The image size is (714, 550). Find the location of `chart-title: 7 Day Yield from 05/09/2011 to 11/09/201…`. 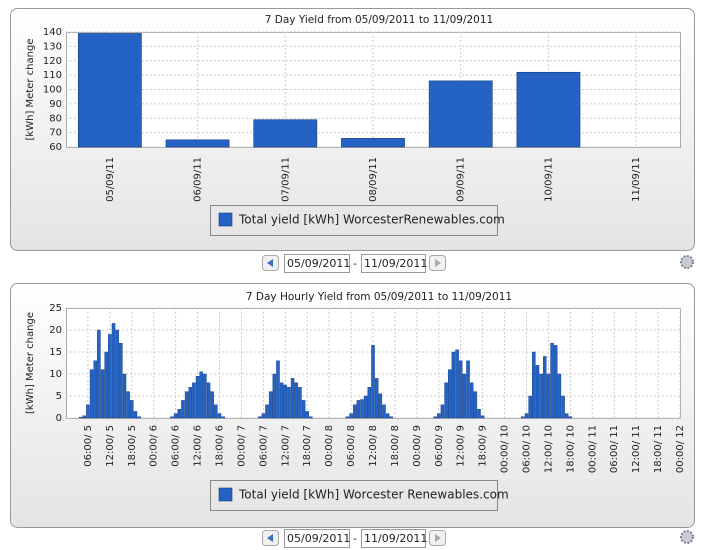

chart-title: 7 Day Yield from 05/09/2011 to 11/09/201… is located at coordinates (379, 20).